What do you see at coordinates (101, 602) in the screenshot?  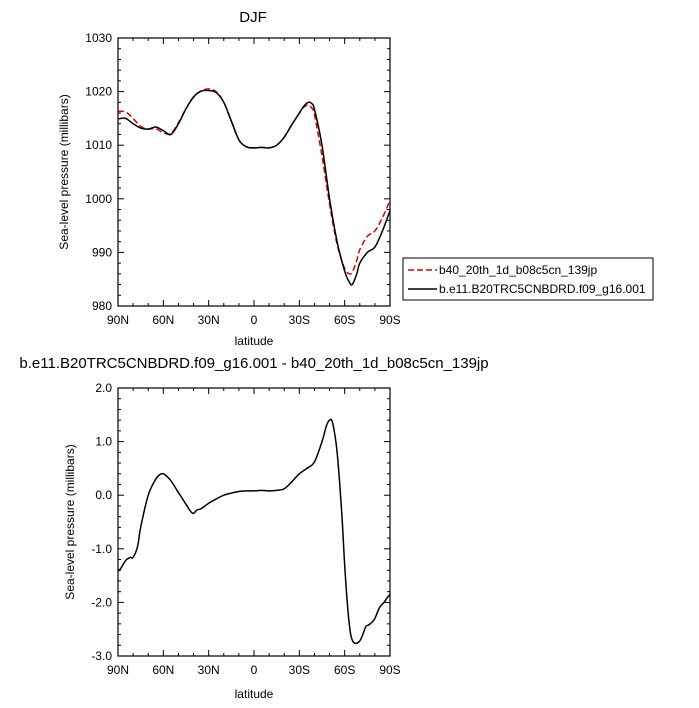 I see `y-tick-label: -2.0` at bounding box center [101, 602].